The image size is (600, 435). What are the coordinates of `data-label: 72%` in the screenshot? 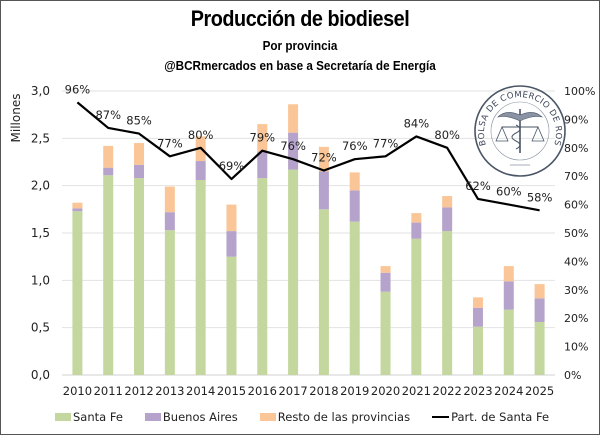 It's located at (324, 158).